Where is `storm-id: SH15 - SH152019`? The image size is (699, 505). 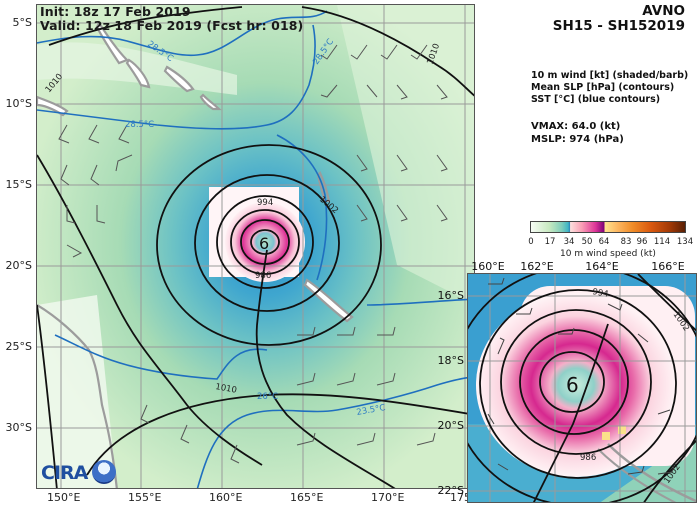 storm-id: SH15 - SH152019 is located at coordinates (618, 26).